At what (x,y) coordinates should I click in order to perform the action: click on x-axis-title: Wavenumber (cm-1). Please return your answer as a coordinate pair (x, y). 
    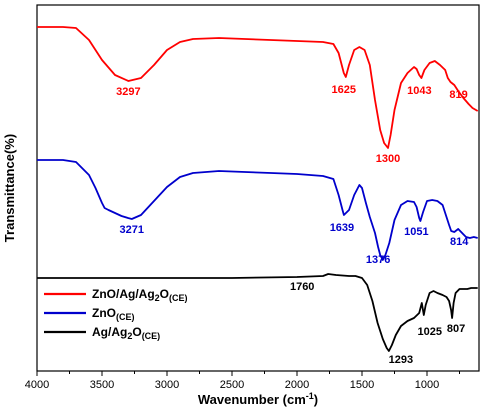
    Looking at the image, I should click on (258, 399).